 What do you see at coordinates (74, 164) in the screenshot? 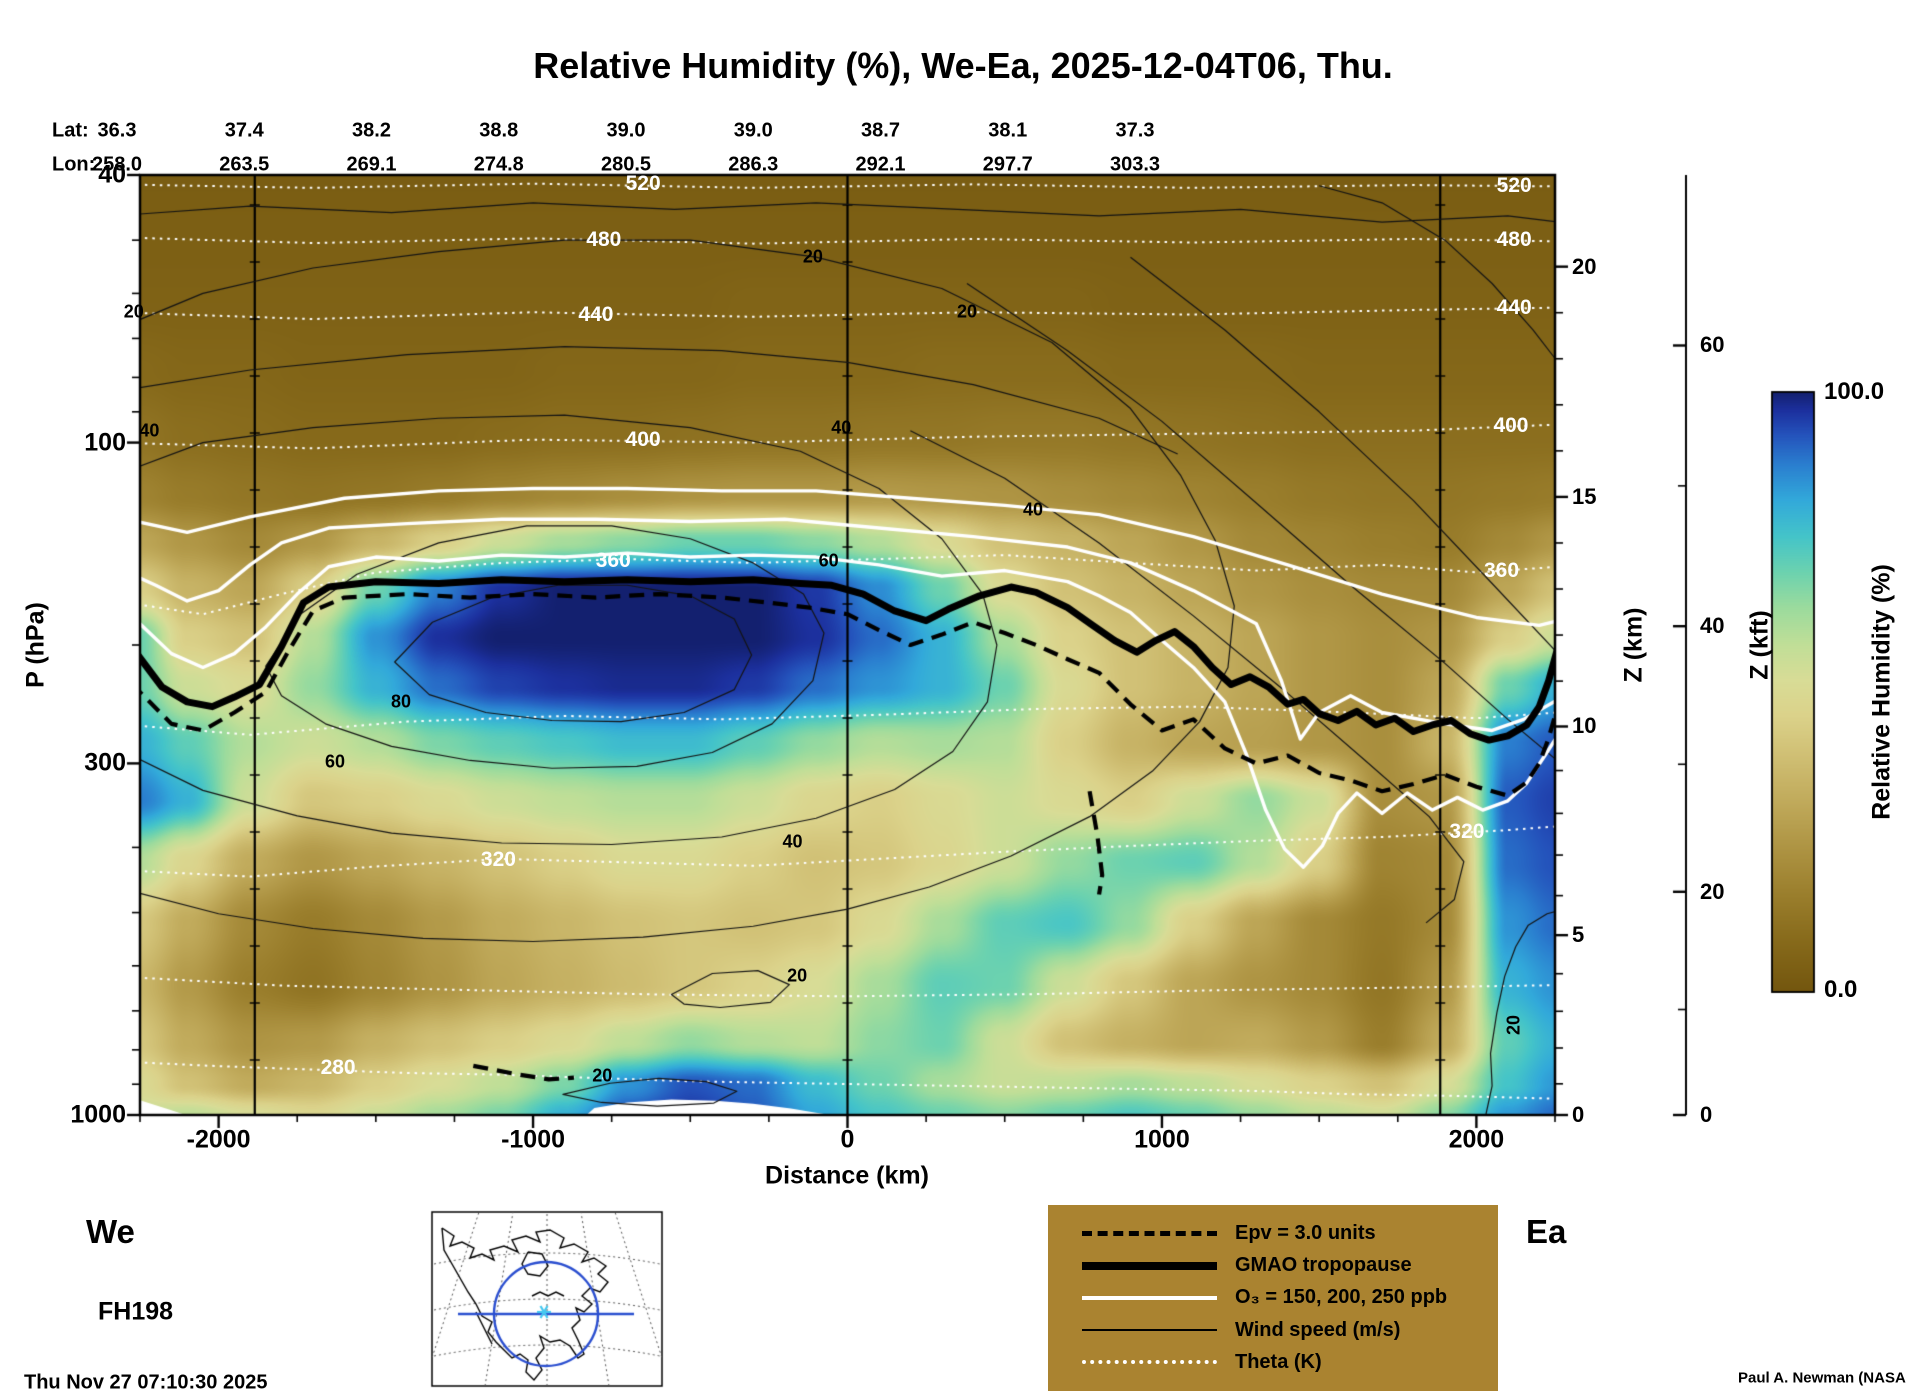
I see `lon-axis-prefix: Lon:` at bounding box center [74, 164].